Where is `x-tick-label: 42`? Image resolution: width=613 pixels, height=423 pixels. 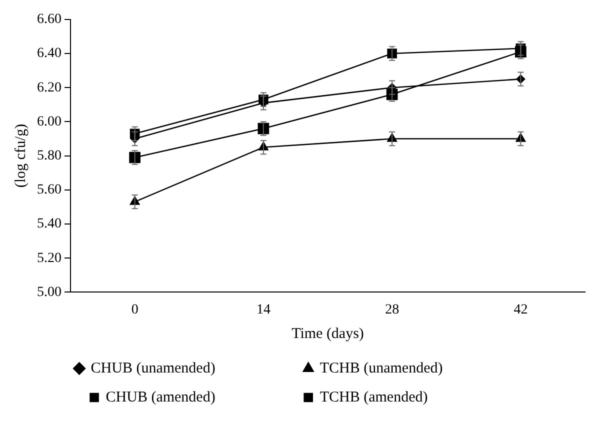 x-tick-label: 42 is located at coordinates (521, 310).